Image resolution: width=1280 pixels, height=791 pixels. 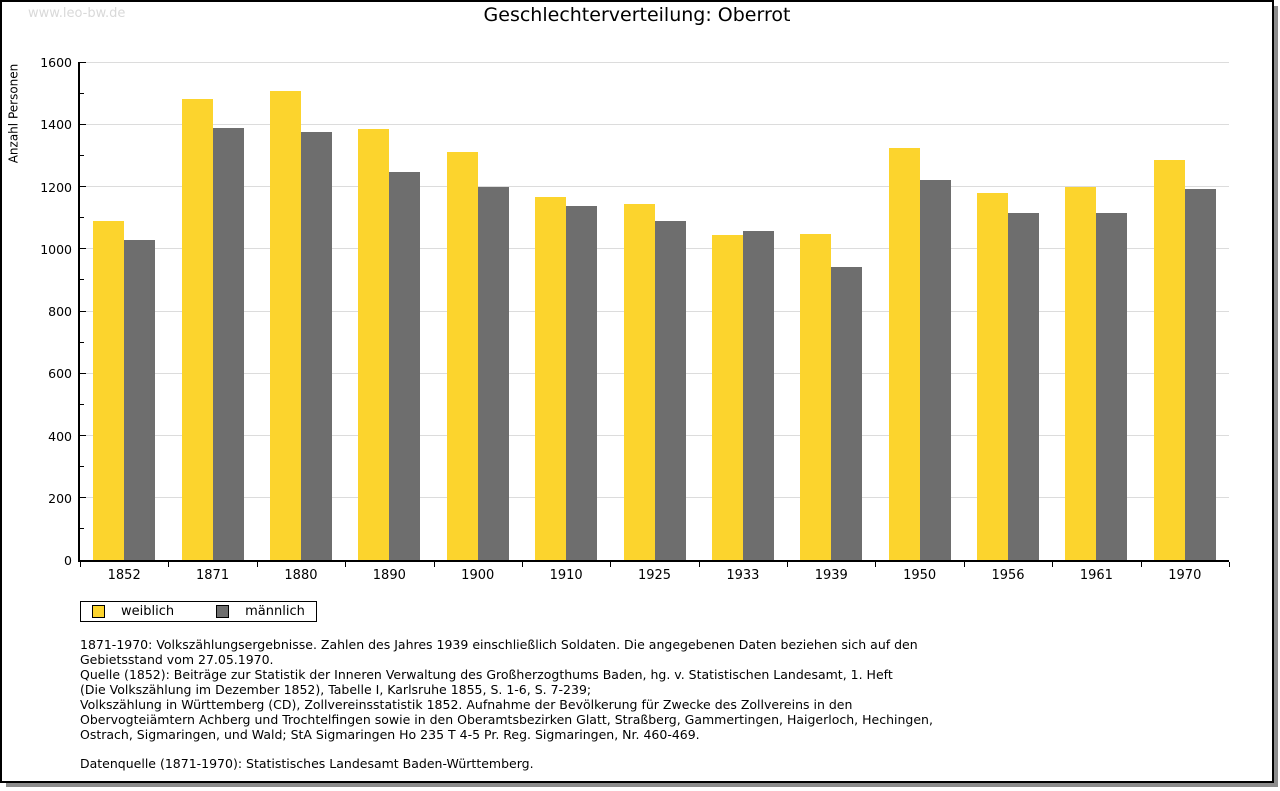 I want to click on x-axis-label: 1956, so click(x=1008, y=575).